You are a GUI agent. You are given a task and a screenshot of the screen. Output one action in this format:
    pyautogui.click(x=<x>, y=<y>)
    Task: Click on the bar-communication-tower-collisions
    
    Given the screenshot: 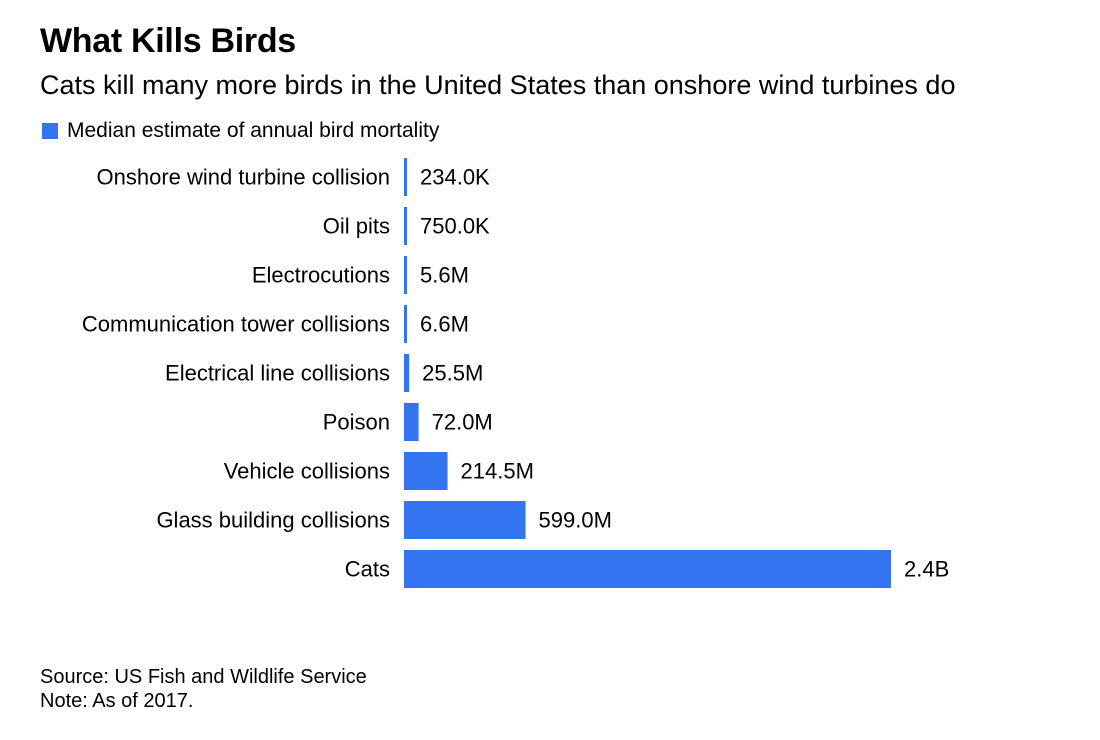 What is the action you would take?
    pyautogui.click(x=405, y=324)
    